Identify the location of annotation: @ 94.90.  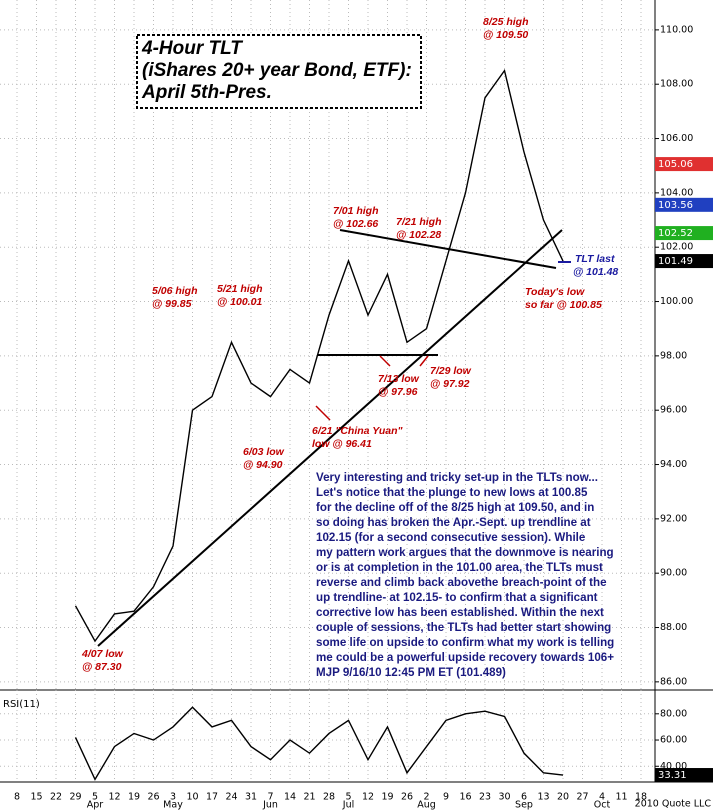
(263, 465).